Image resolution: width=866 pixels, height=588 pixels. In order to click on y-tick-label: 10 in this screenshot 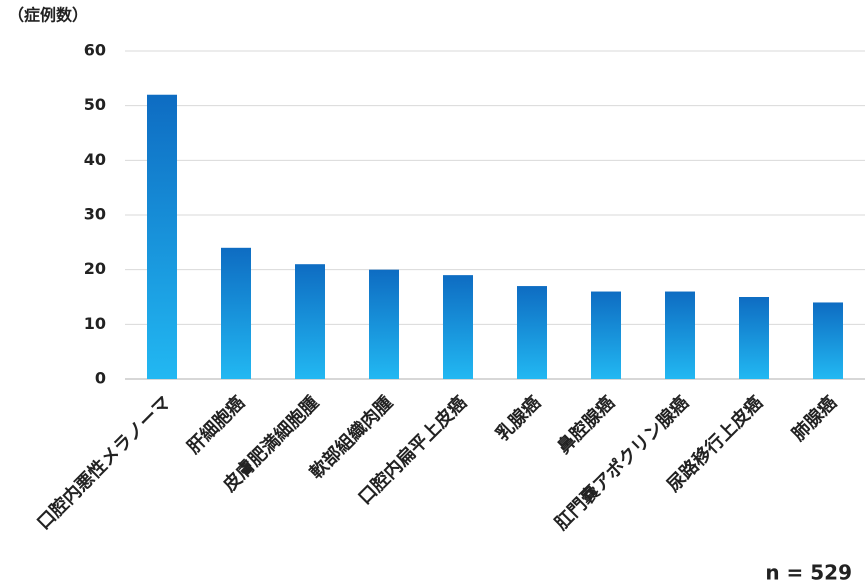, I will do `click(95, 323)`.